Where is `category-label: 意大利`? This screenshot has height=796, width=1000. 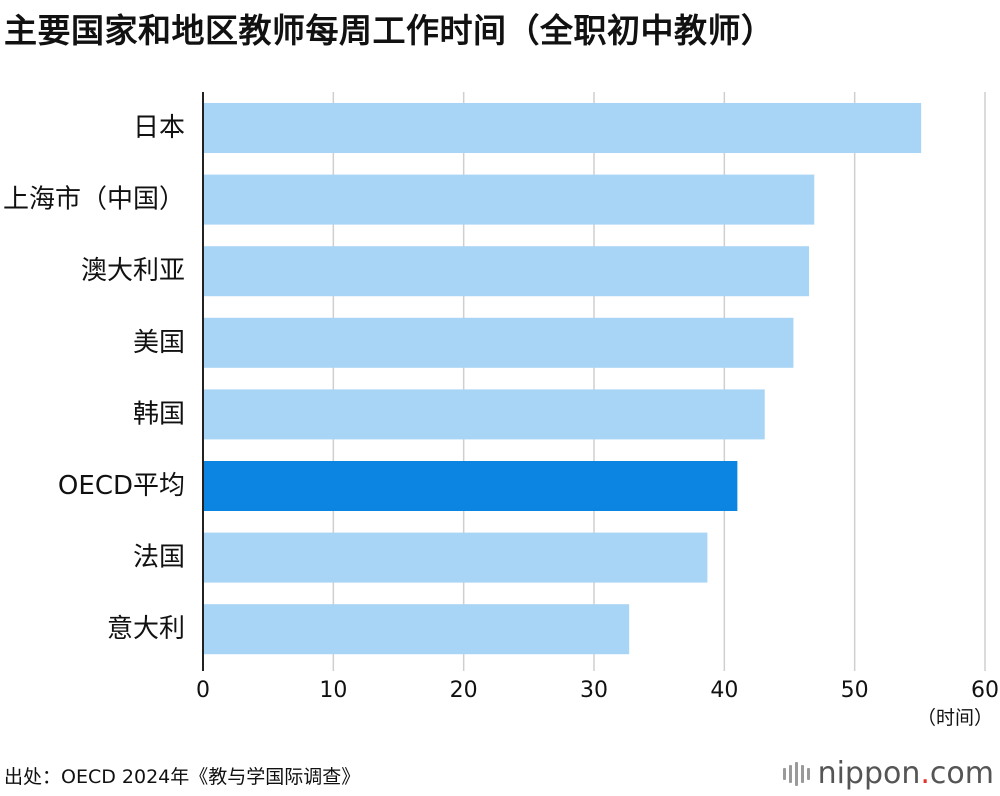 category-label: 意大利 is located at coordinates (146, 629).